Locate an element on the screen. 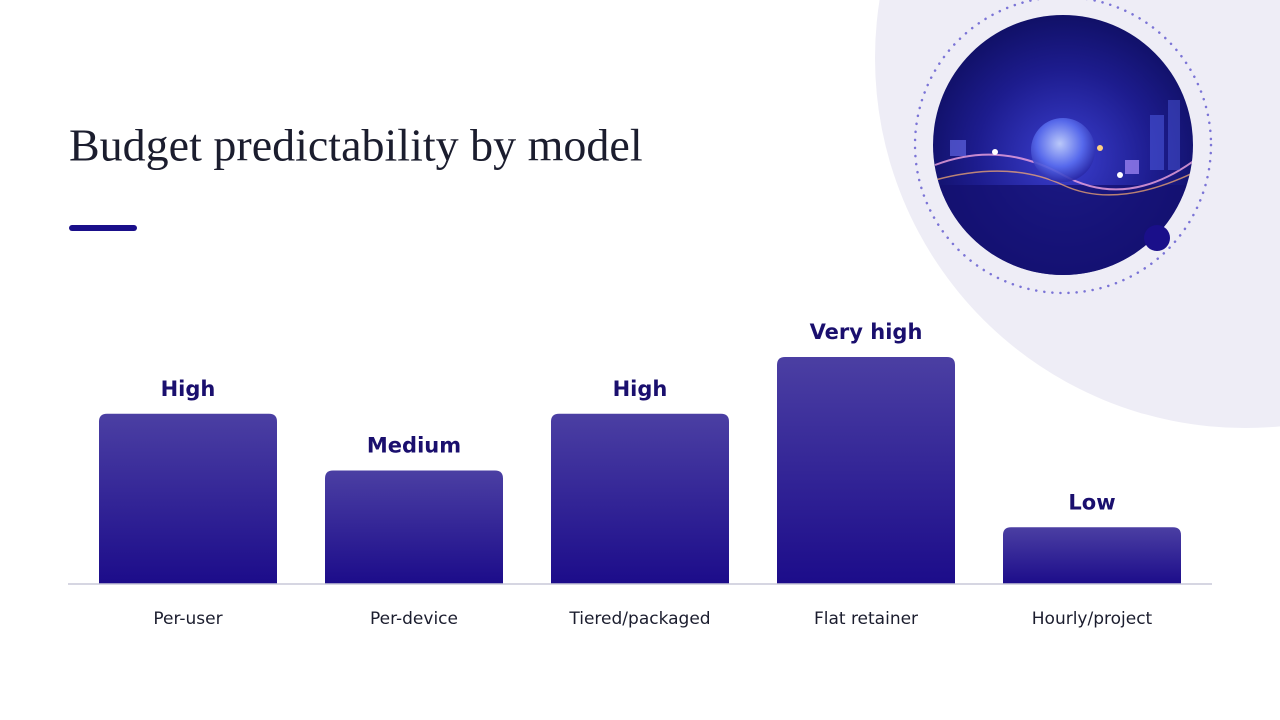 Image resolution: width=1280 pixels, height=720 pixels. title-underline is located at coordinates (103, 228).